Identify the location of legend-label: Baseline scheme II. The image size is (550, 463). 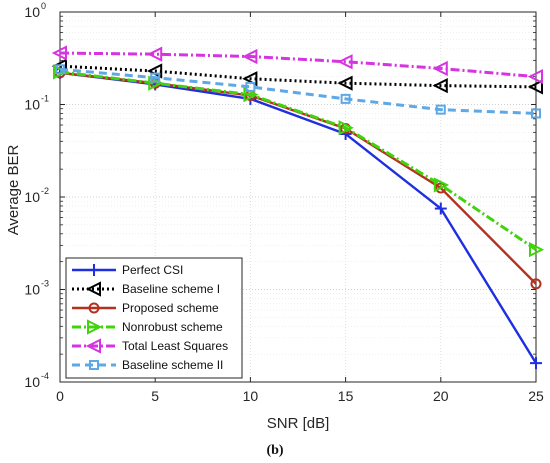
(172, 365).